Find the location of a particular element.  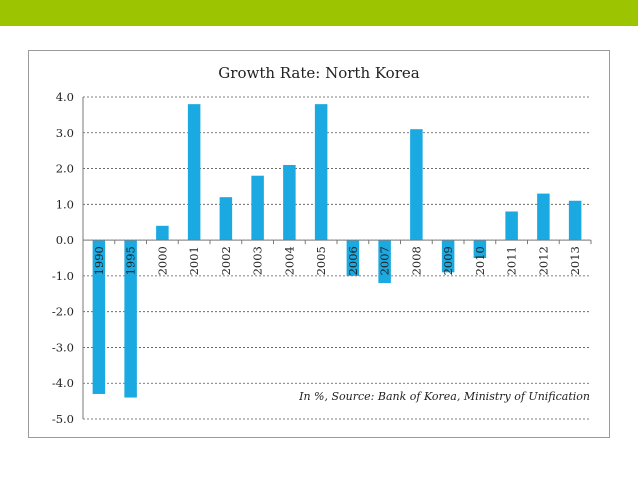

x-tick-label: 2010 is located at coordinates (480, 260).